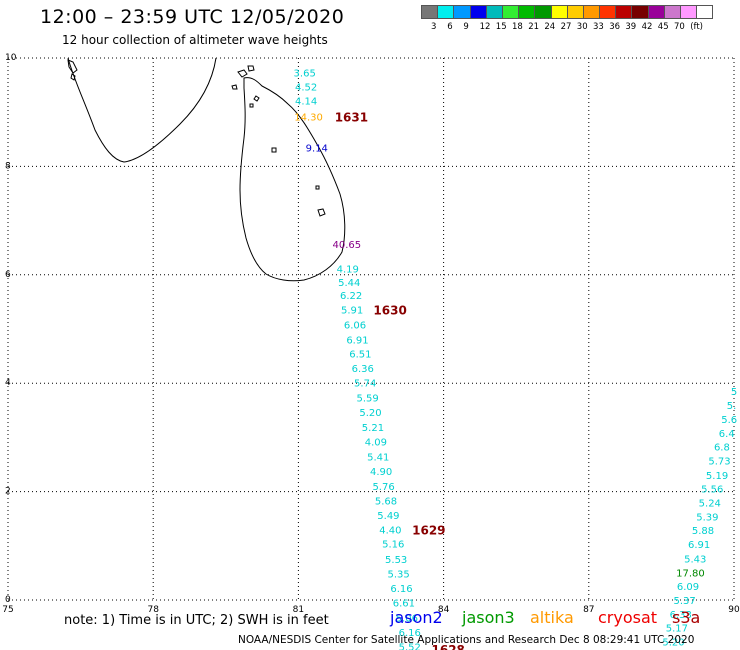  I want to click on mission-cryosat: cryosat, so click(628, 617).